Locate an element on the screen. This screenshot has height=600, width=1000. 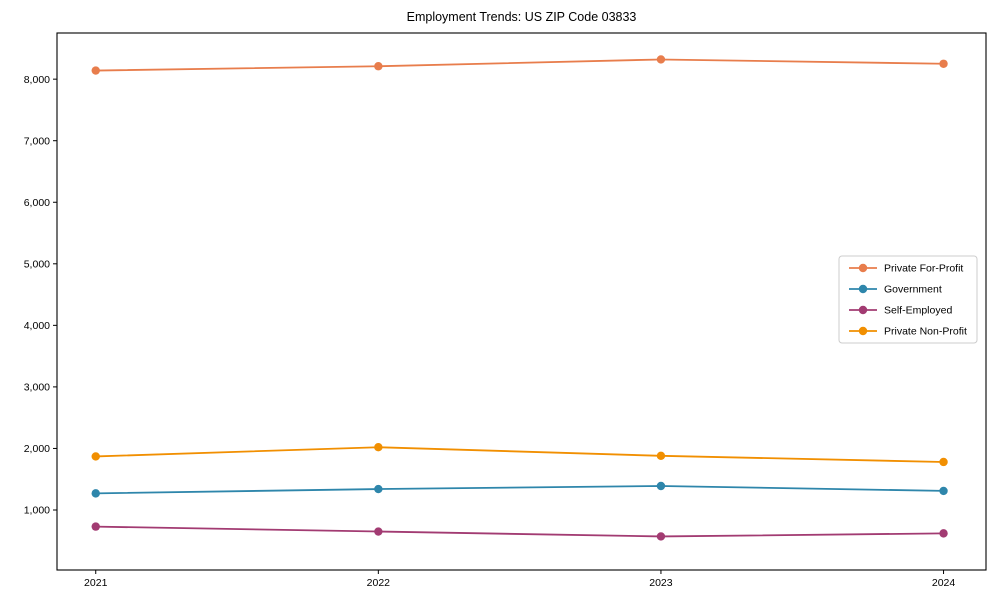
x-tick-label: 2023 is located at coordinates (661, 583).